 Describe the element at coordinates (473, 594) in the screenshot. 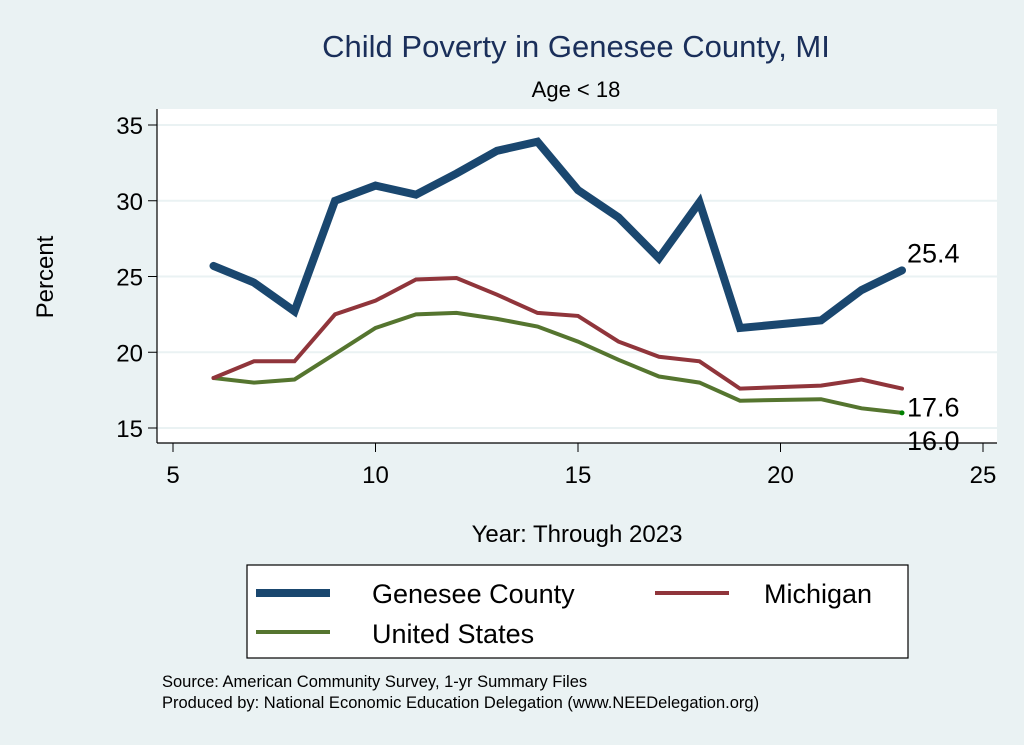

I see `legend-label-genesee-county: Genesee County` at that location.